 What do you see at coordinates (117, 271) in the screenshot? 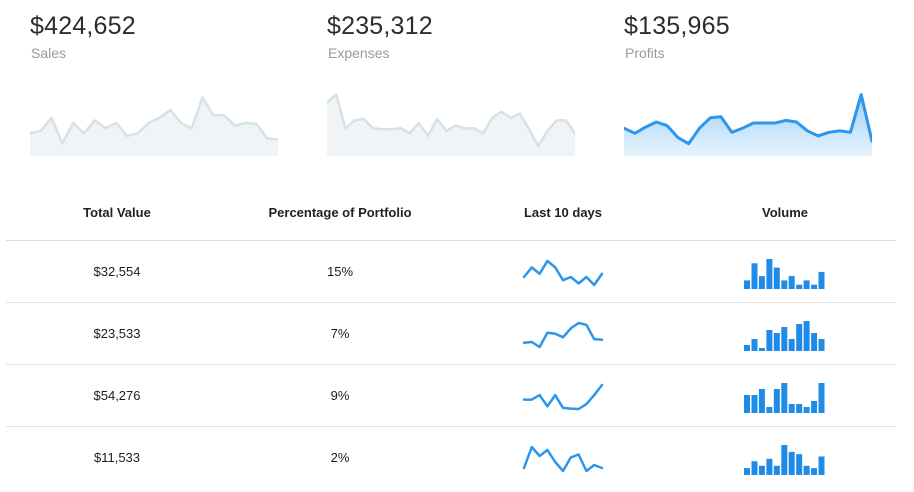
I see `total-value-cell: $32,554` at bounding box center [117, 271].